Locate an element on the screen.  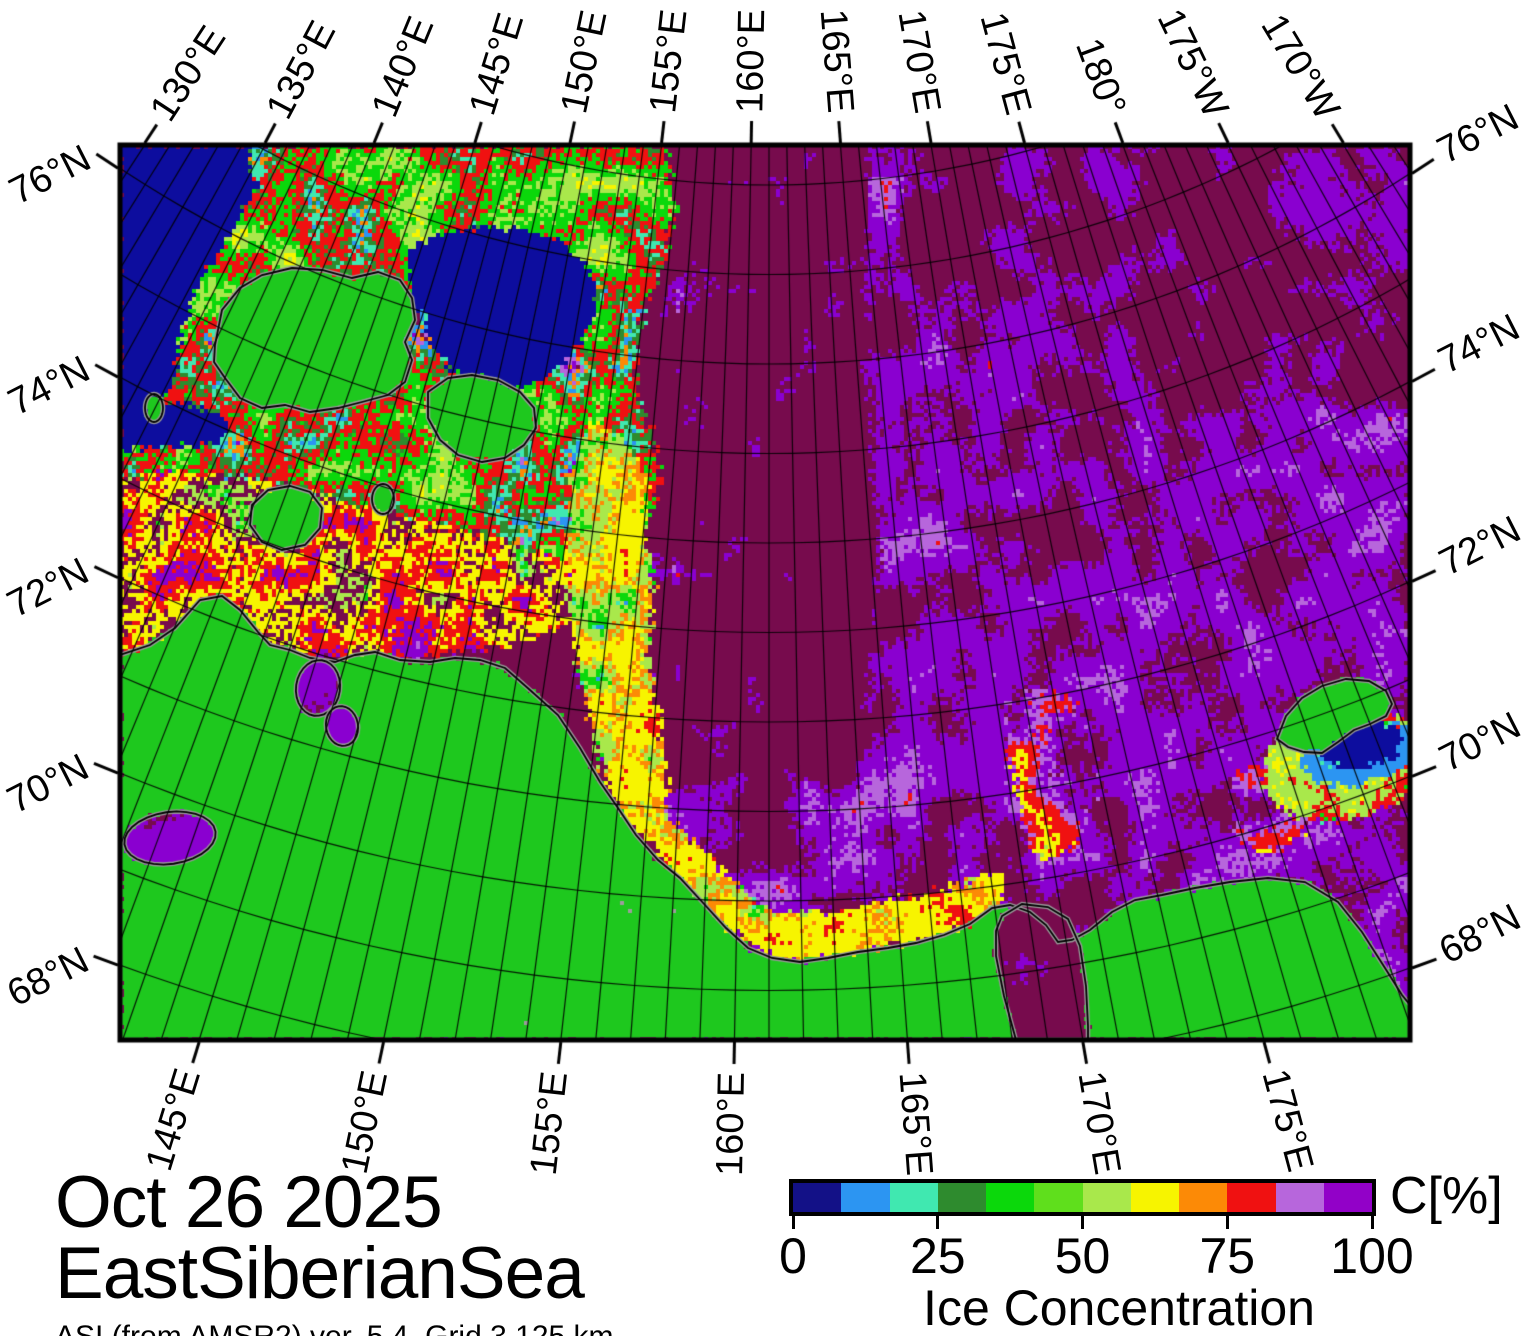
colorbar: 0 25 50 75 100 C[%] Ice Concentration is located at coordinates (1141, 1251).